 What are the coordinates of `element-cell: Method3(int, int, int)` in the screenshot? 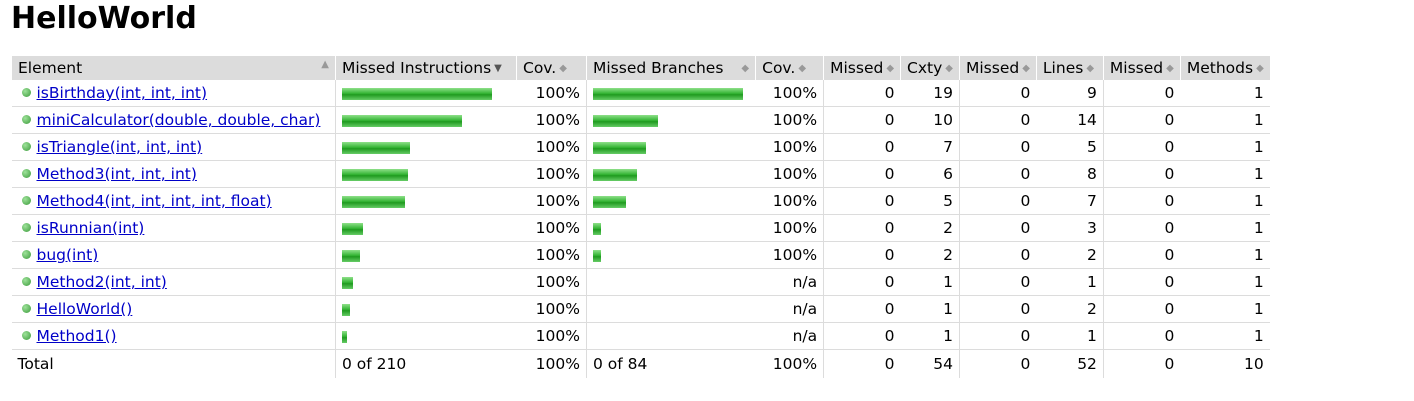 It's located at (173, 174).